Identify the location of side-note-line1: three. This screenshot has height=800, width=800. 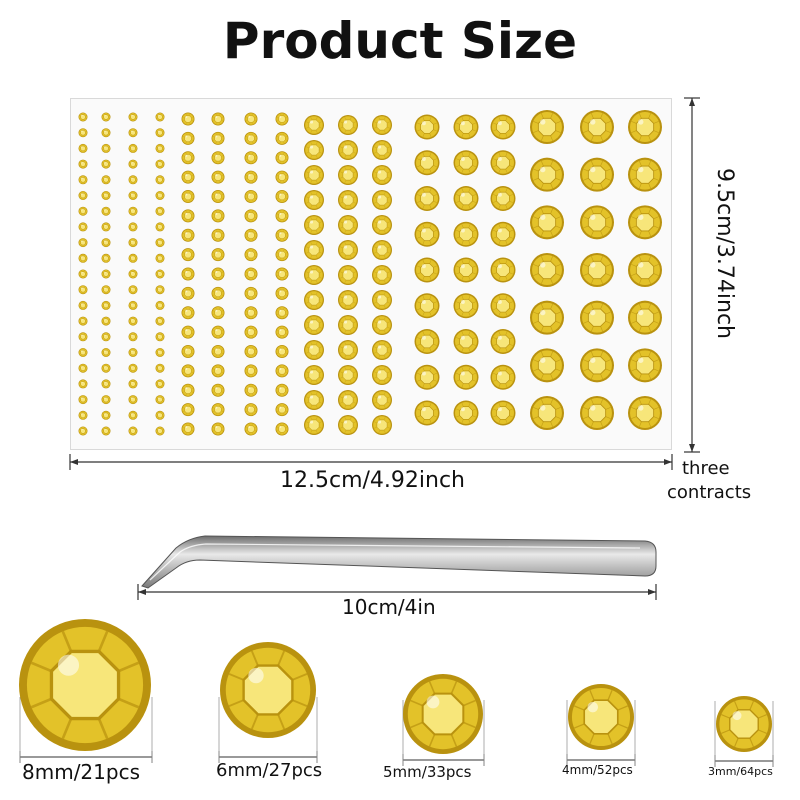
(706, 468).